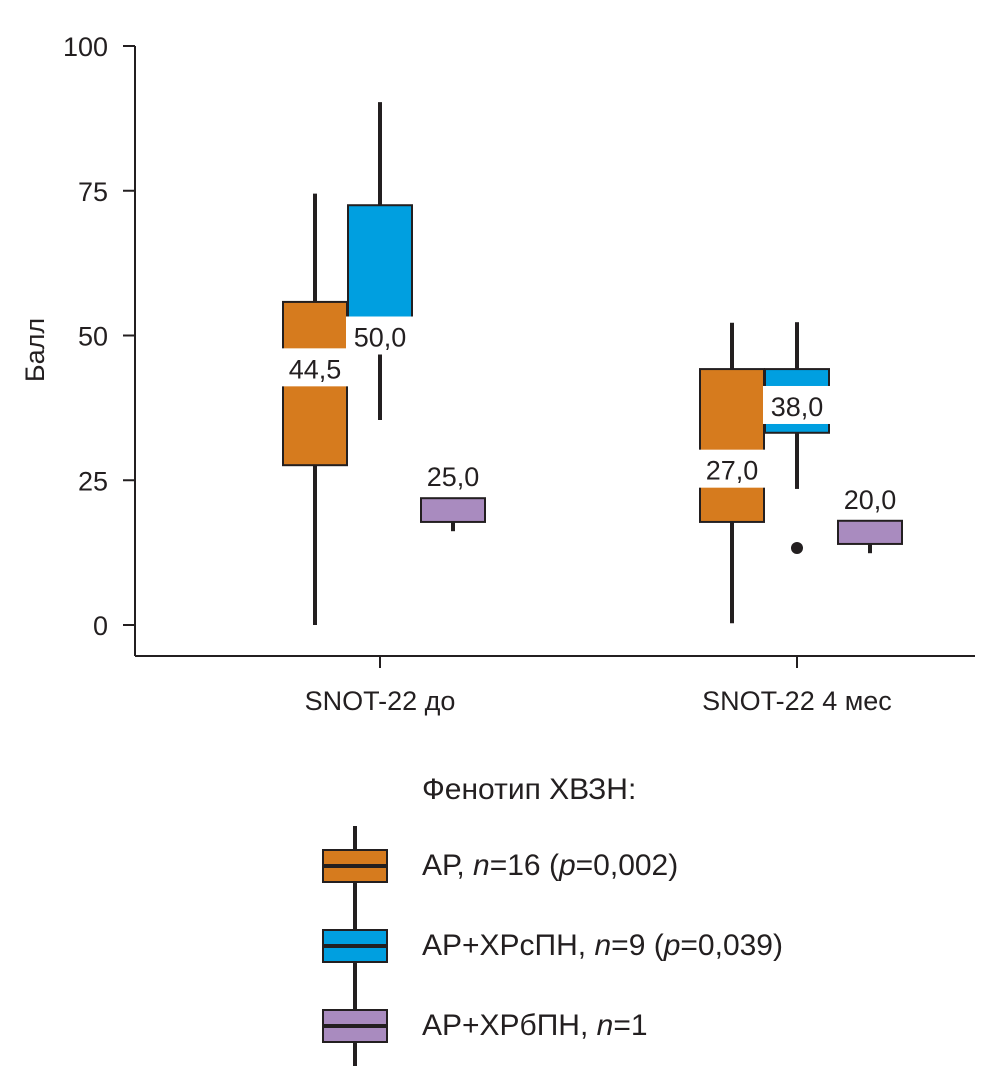 The height and width of the screenshot is (1080, 1004). What do you see at coordinates (797, 701) in the screenshot?
I see `x-tick-label: SNOT-22 4 мес` at bounding box center [797, 701].